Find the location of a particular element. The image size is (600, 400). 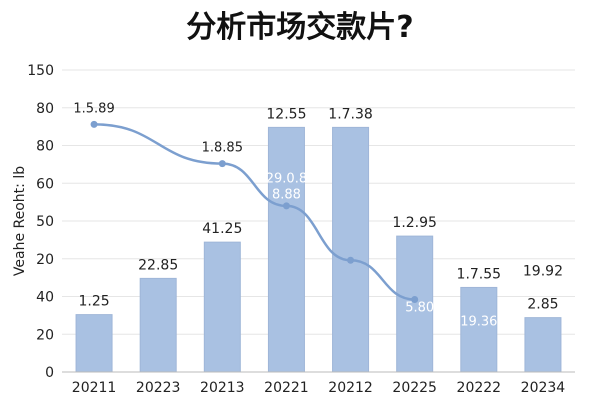

bar-value-label: 22.85 is located at coordinates (158, 265).